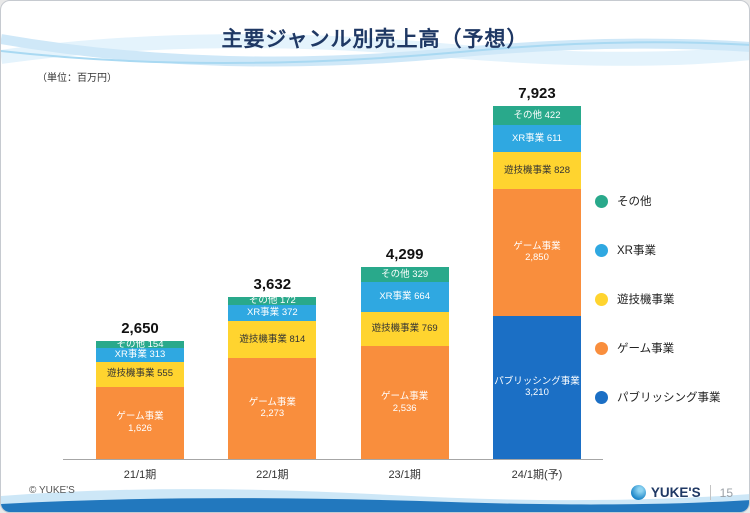 The image size is (750, 513). What do you see at coordinates (333, 459) in the screenshot?
I see `x-axis-line` at bounding box center [333, 459].